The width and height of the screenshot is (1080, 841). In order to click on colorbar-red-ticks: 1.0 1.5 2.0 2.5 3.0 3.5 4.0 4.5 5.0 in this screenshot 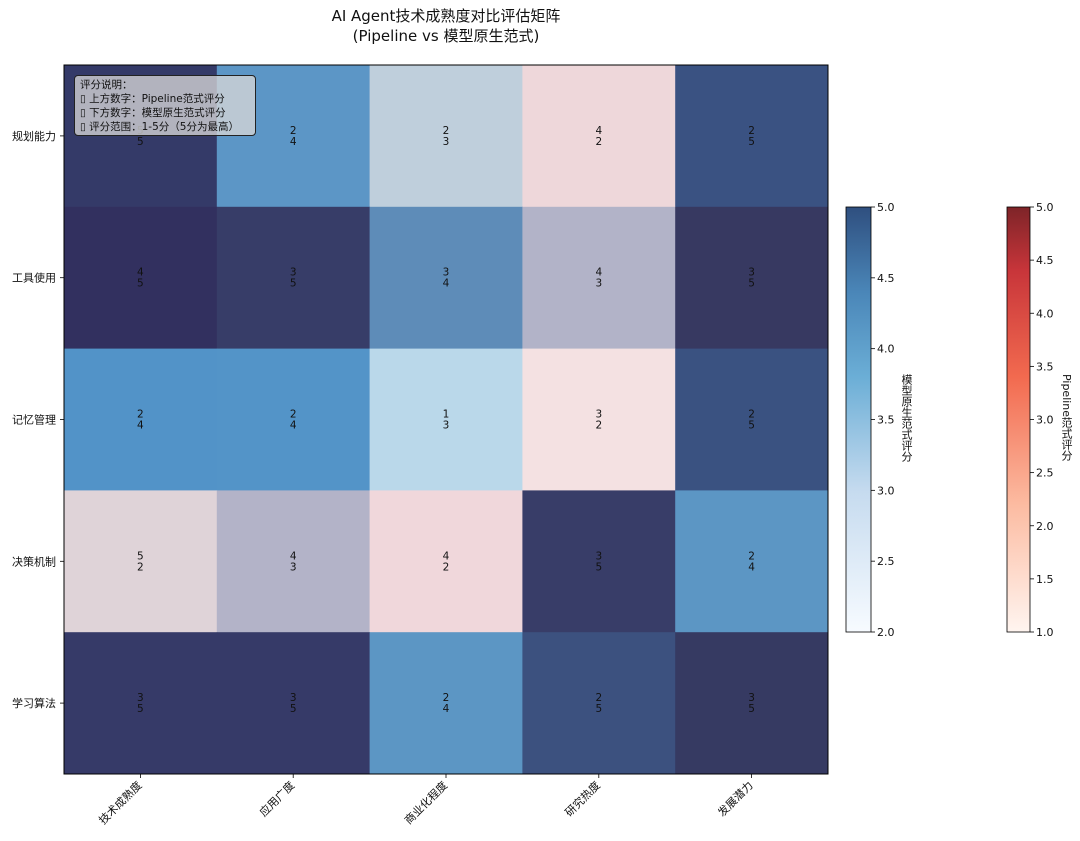, I will do `click(1042, 420)`.